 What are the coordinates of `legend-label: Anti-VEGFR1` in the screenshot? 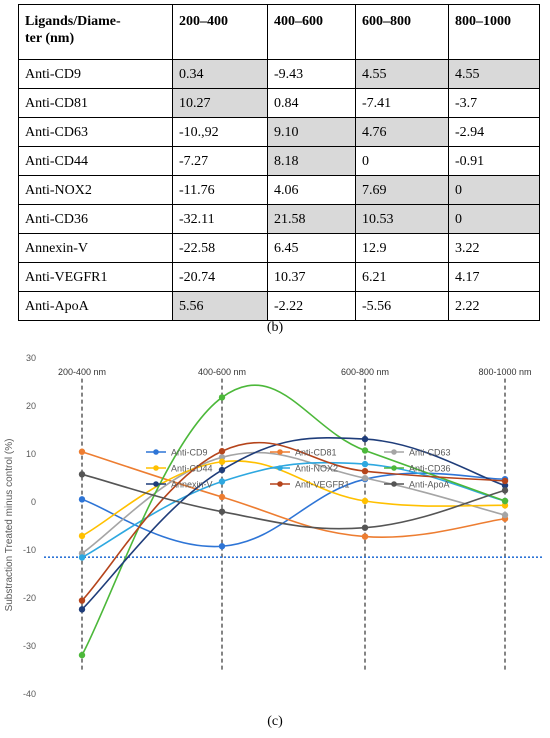 It's located at (322, 485).